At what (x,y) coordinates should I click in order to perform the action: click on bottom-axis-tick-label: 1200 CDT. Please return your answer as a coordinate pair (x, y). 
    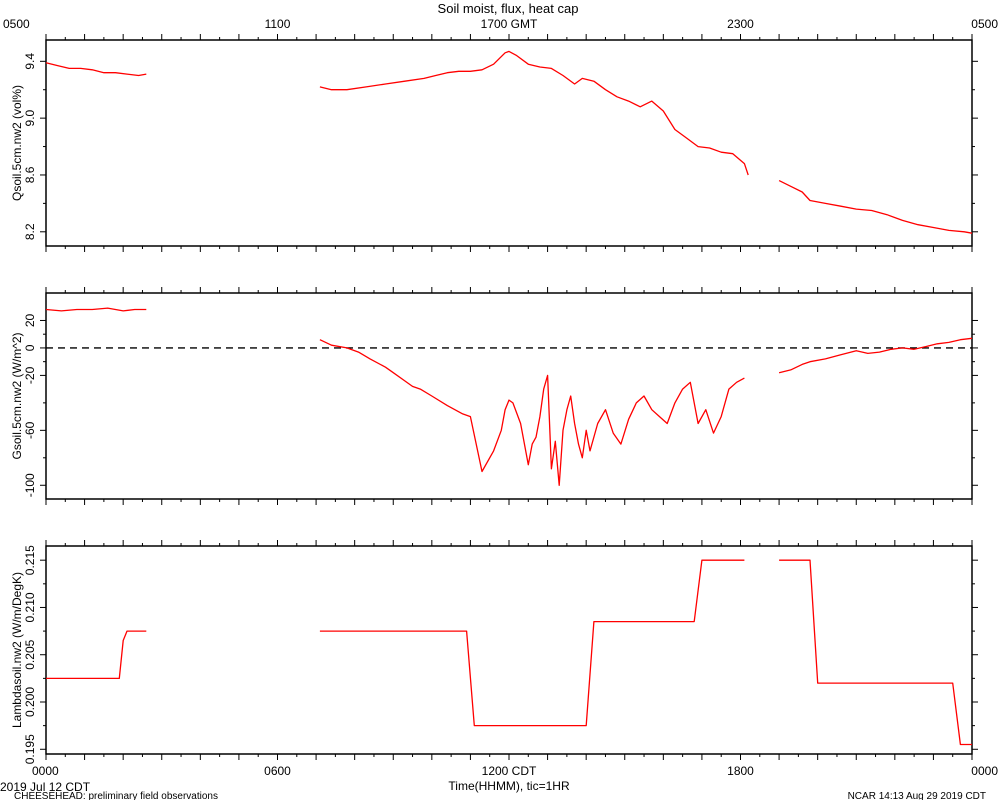
    Looking at the image, I should click on (509, 771).